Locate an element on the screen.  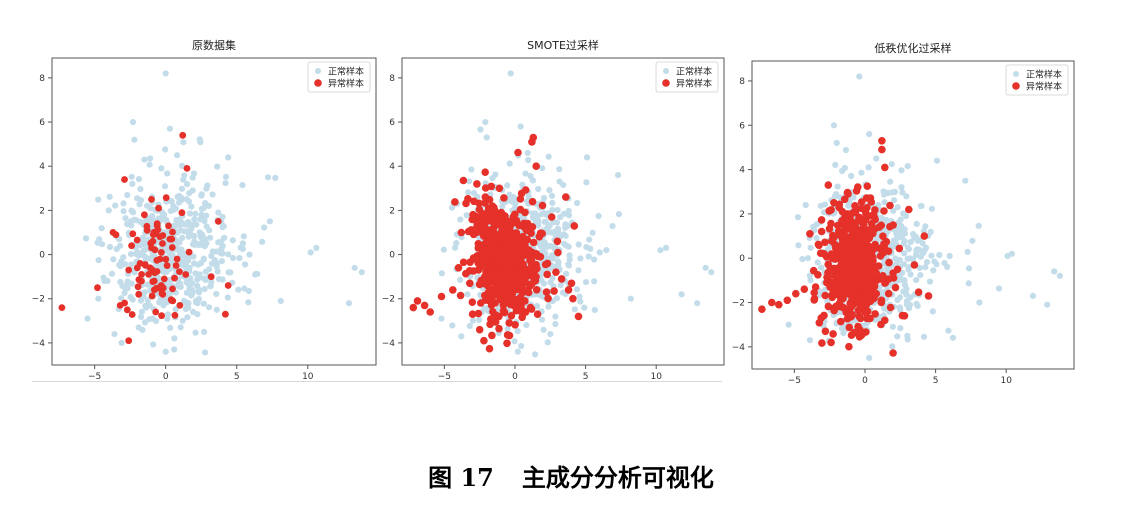
x-tick-label: 10 is located at coordinates (308, 377).